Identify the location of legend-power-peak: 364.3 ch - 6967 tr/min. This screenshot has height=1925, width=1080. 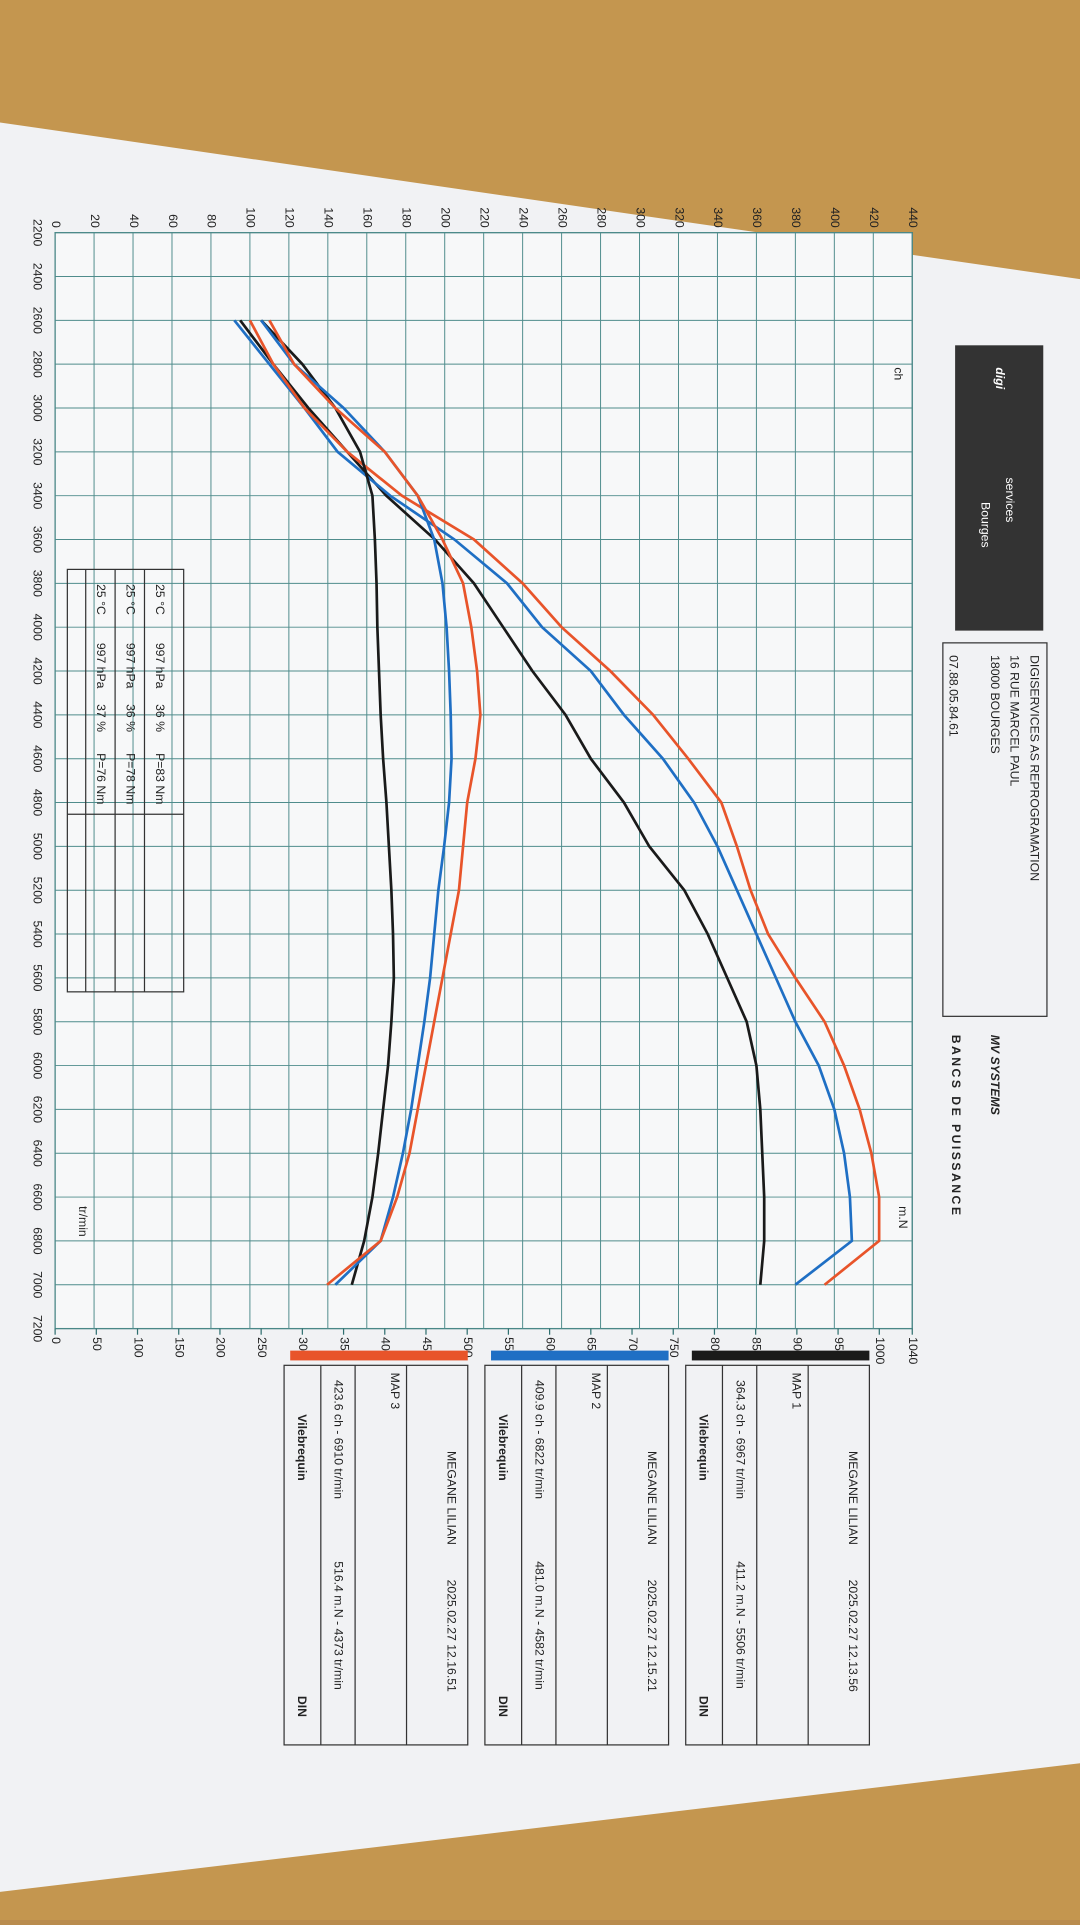
(740, 1439).